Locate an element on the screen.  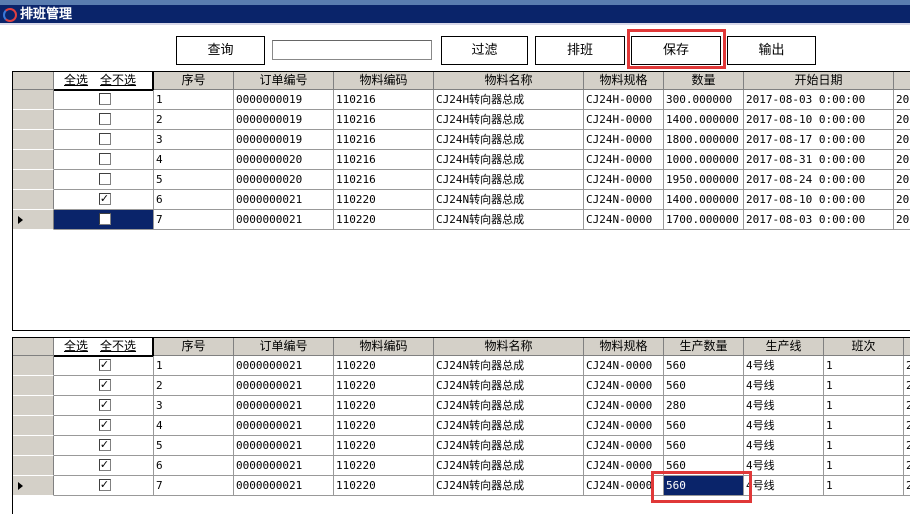
table-cell: 6 is located at coordinates (194, 466).